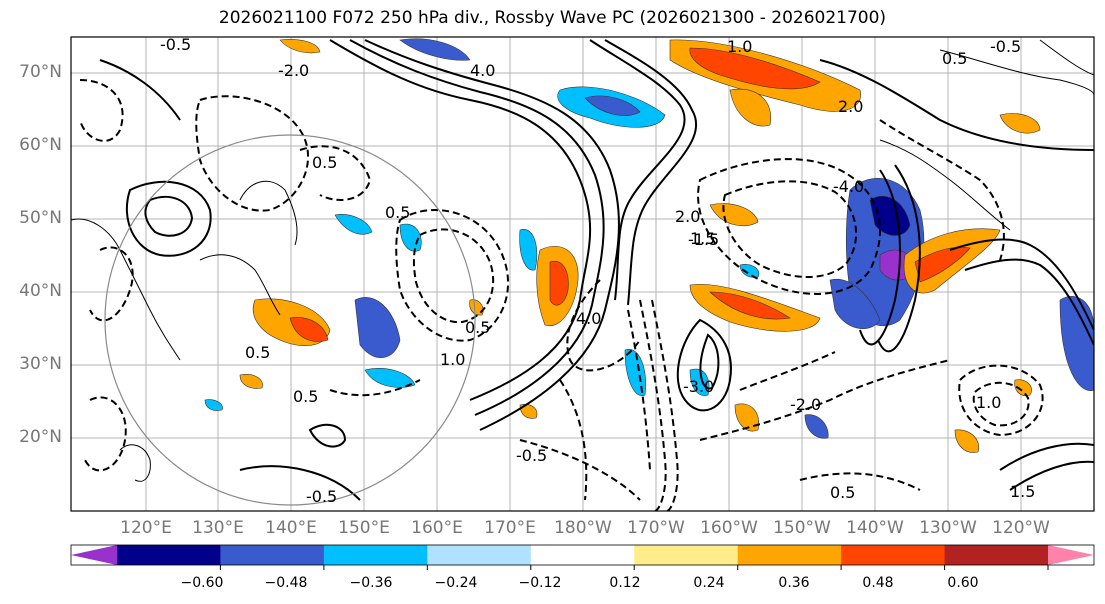 Image resolution: width=1105 pixels, height=604 pixels. What do you see at coordinates (656, 528) in the screenshot?
I see `lon-label: 170°W` at bounding box center [656, 528].